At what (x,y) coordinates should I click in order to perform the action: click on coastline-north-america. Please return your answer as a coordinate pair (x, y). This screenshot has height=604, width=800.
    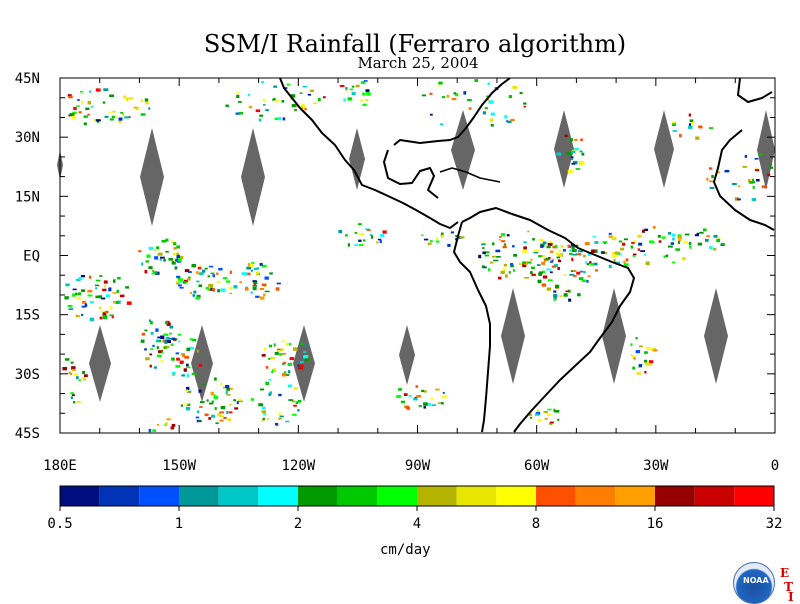
    Looking at the image, I should click on (369, 153).